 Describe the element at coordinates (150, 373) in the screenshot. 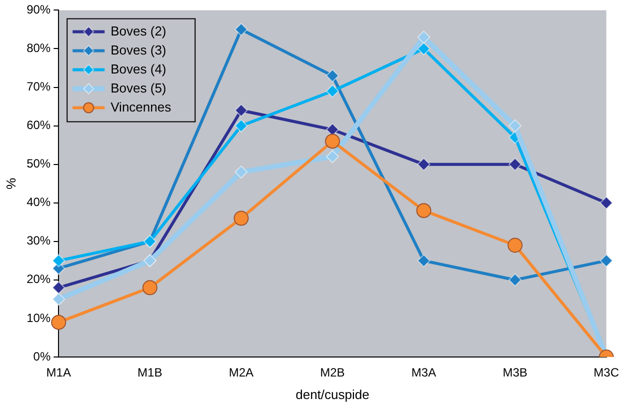

I see `x-tick-label: M1B` at that location.